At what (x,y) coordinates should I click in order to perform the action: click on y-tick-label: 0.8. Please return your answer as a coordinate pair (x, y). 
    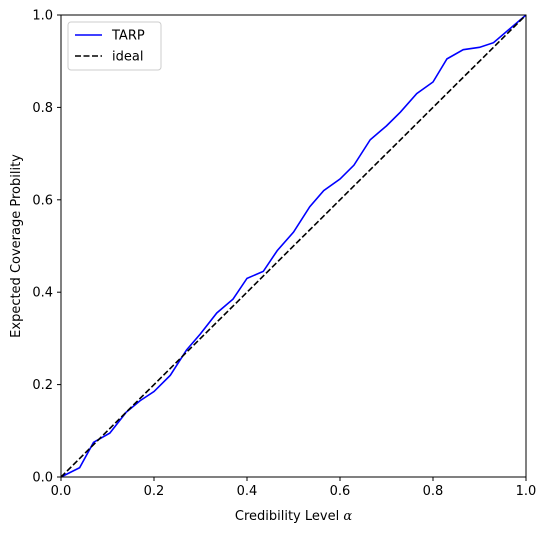
    Looking at the image, I should click on (42, 108).